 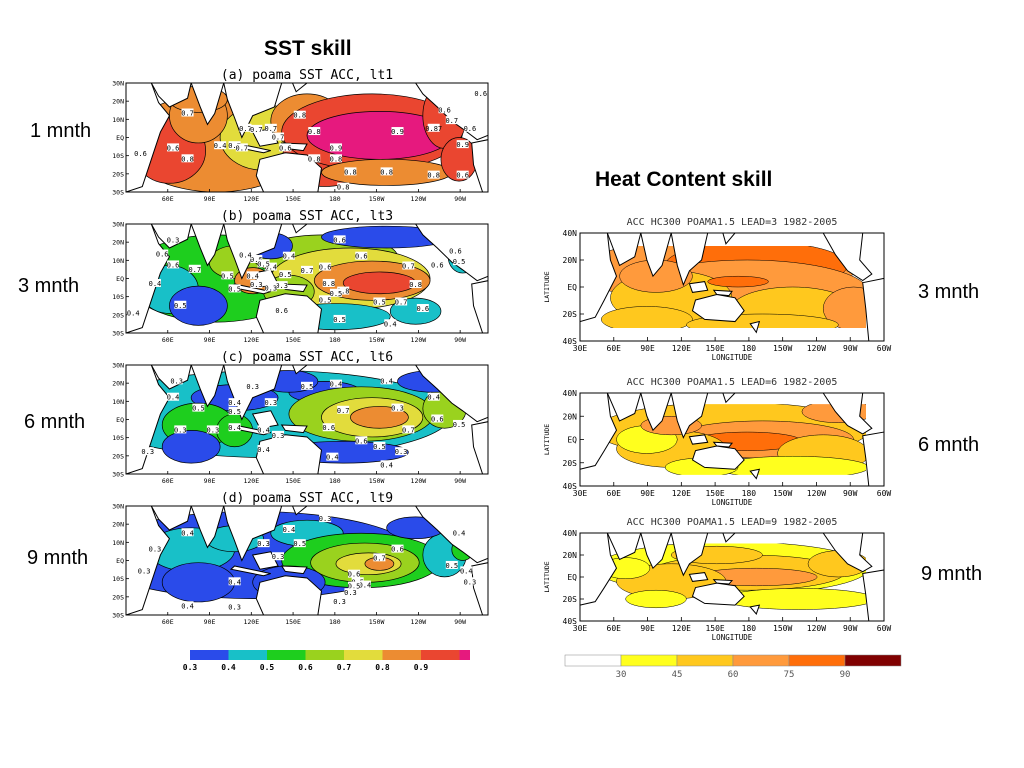 What do you see at coordinates (479, 165) in the screenshot?
I see `south-america-land` at bounding box center [479, 165].